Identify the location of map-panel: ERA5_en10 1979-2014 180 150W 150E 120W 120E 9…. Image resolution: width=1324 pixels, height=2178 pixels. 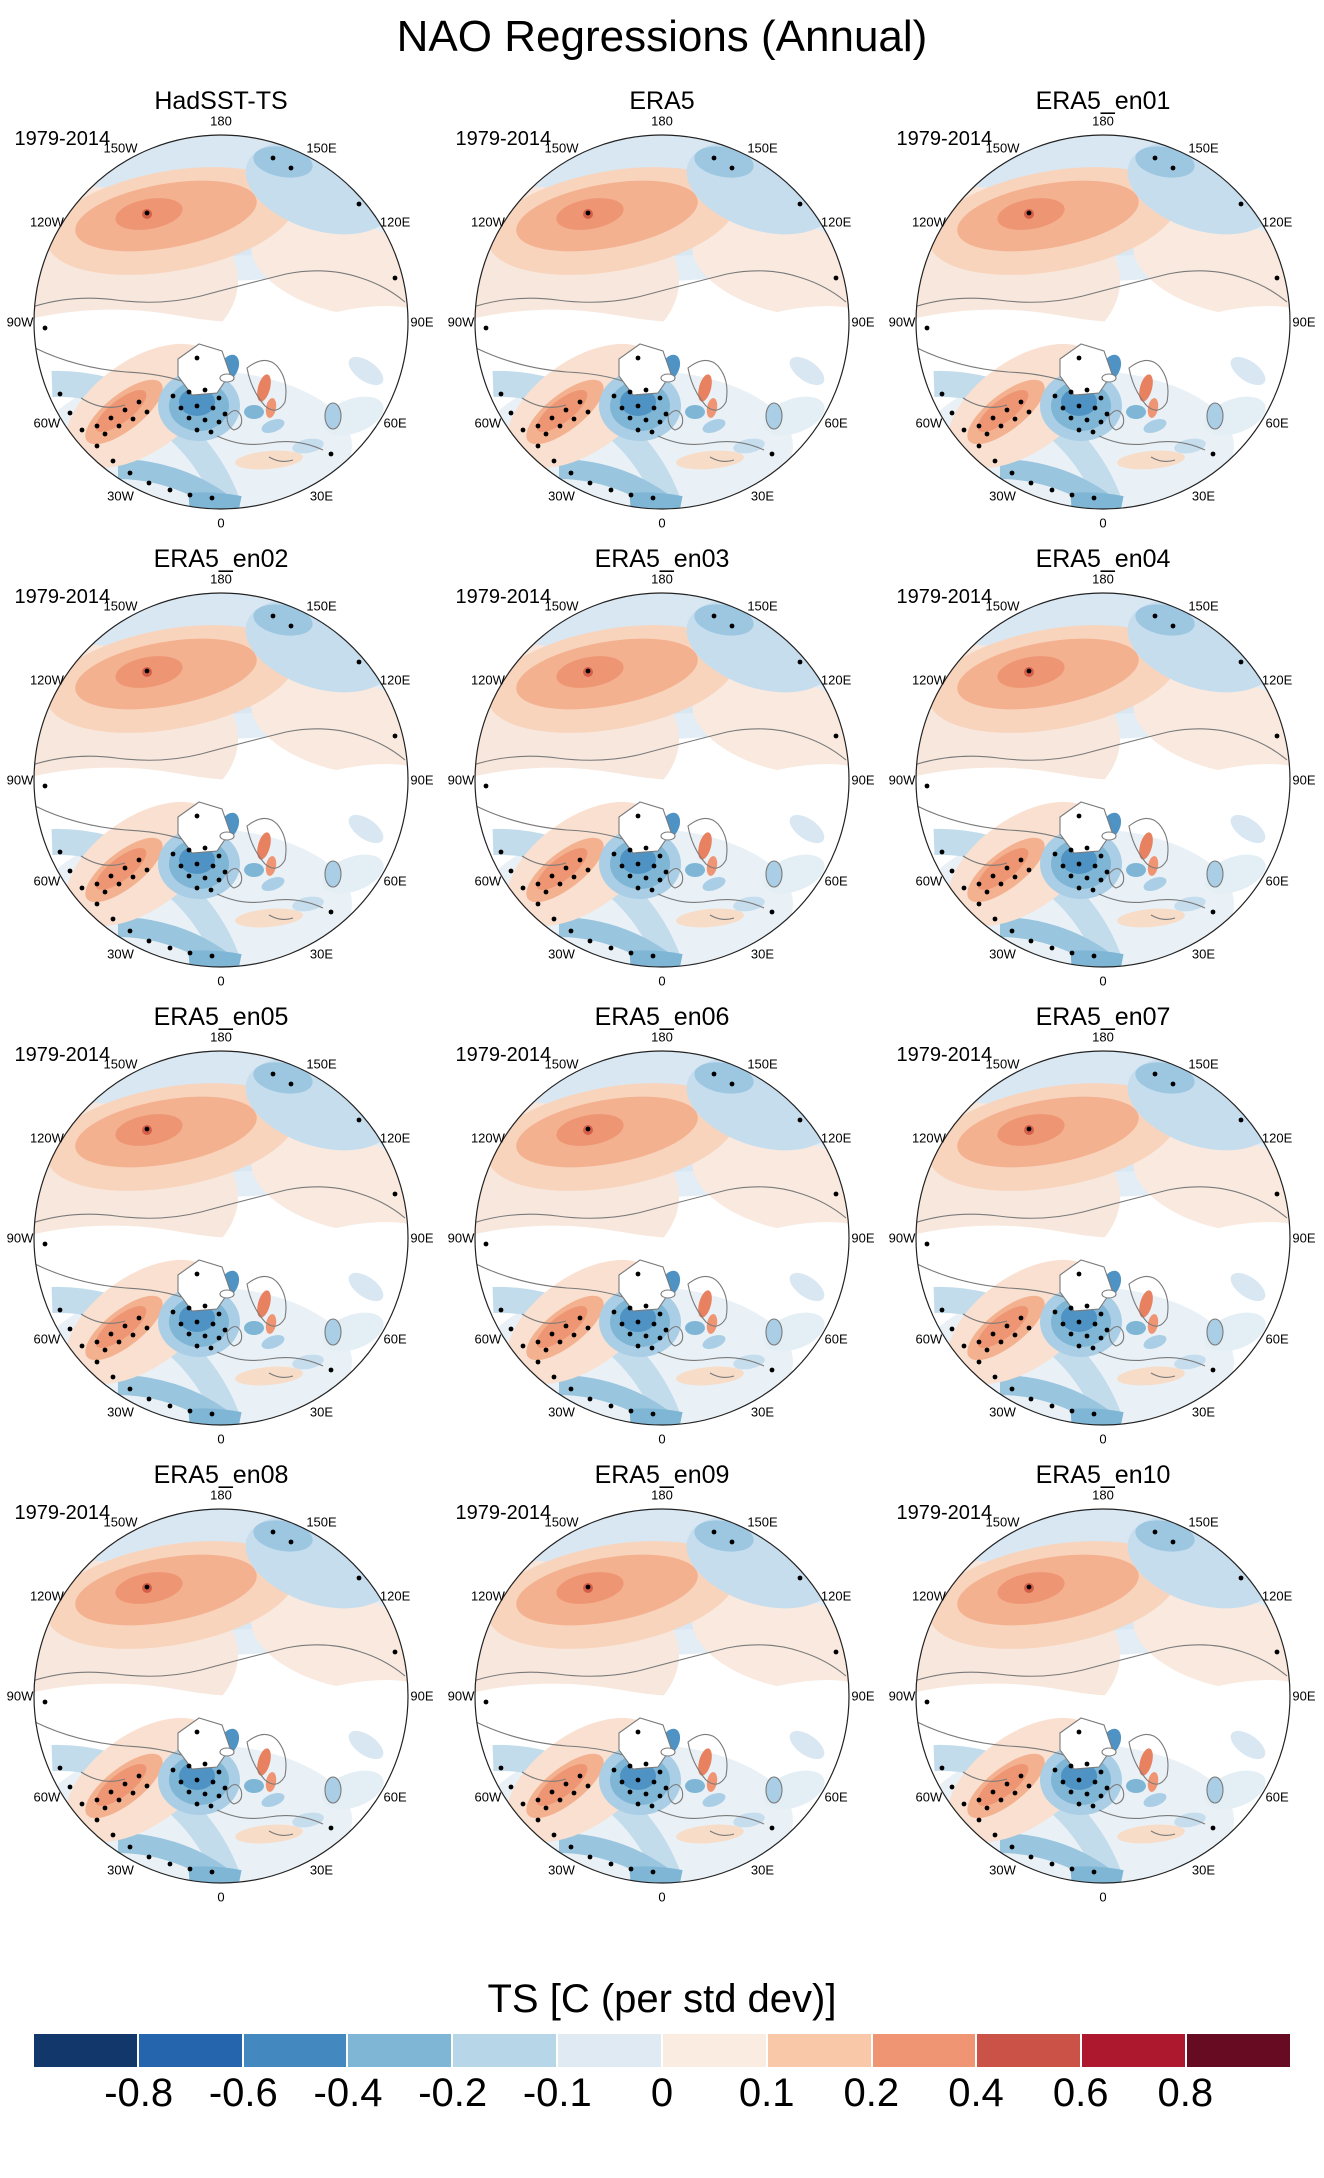
(1103, 1689).